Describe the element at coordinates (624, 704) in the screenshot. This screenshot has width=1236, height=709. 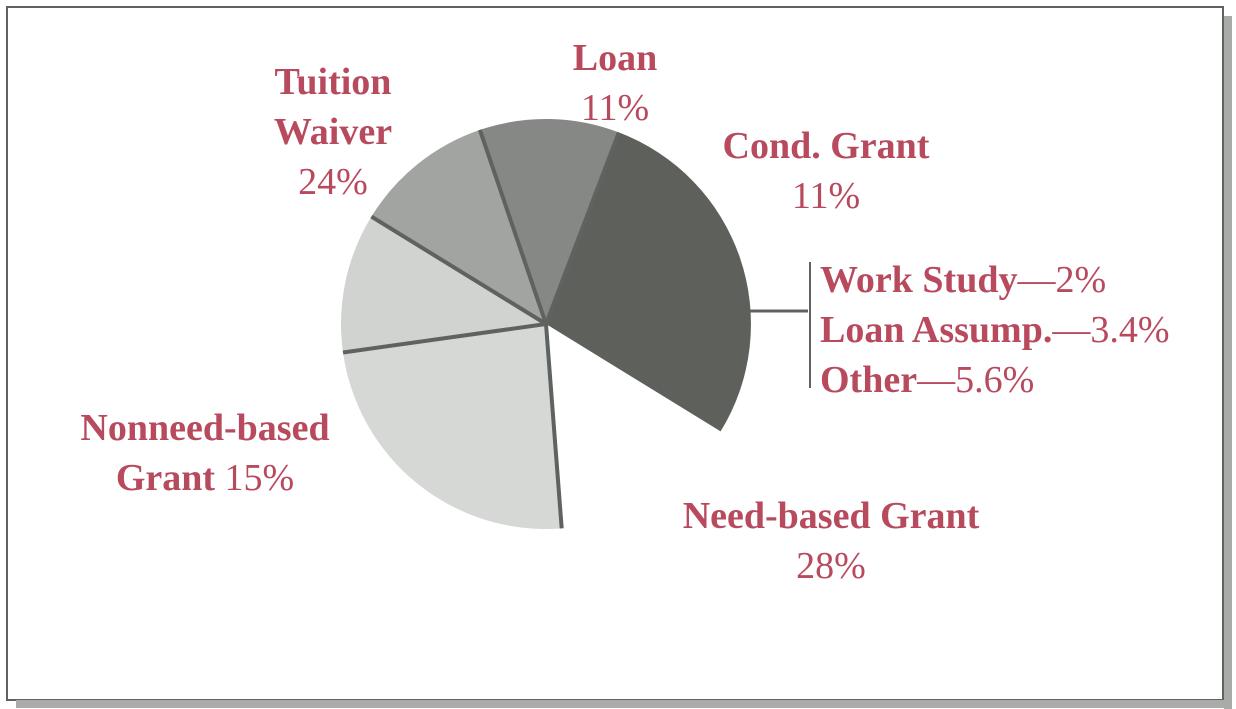
I see `frame-shadow-bottom` at that location.